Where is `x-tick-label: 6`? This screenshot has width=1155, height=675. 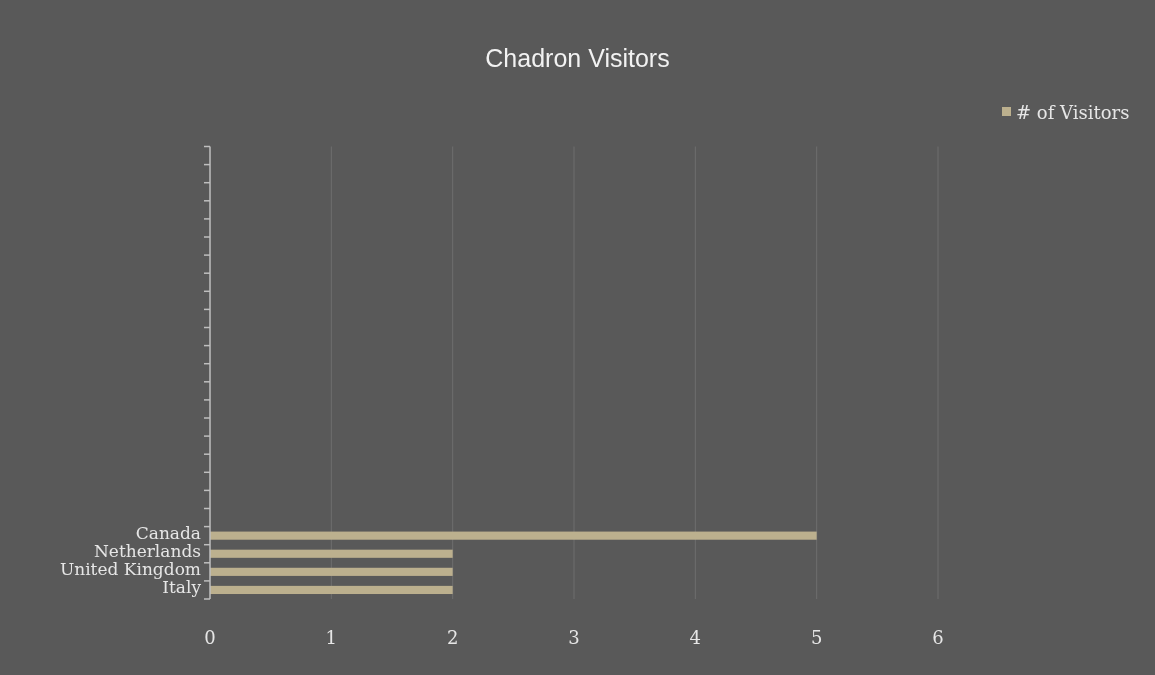 x-tick-label: 6 is located at coordinates (938, 637).